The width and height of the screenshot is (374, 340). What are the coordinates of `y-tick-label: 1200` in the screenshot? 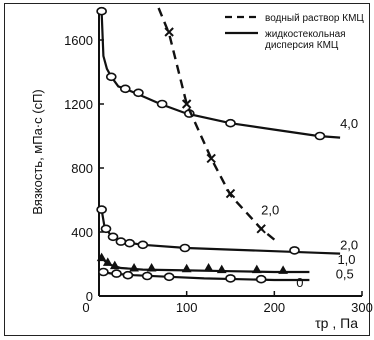 It's located at (78, 104).